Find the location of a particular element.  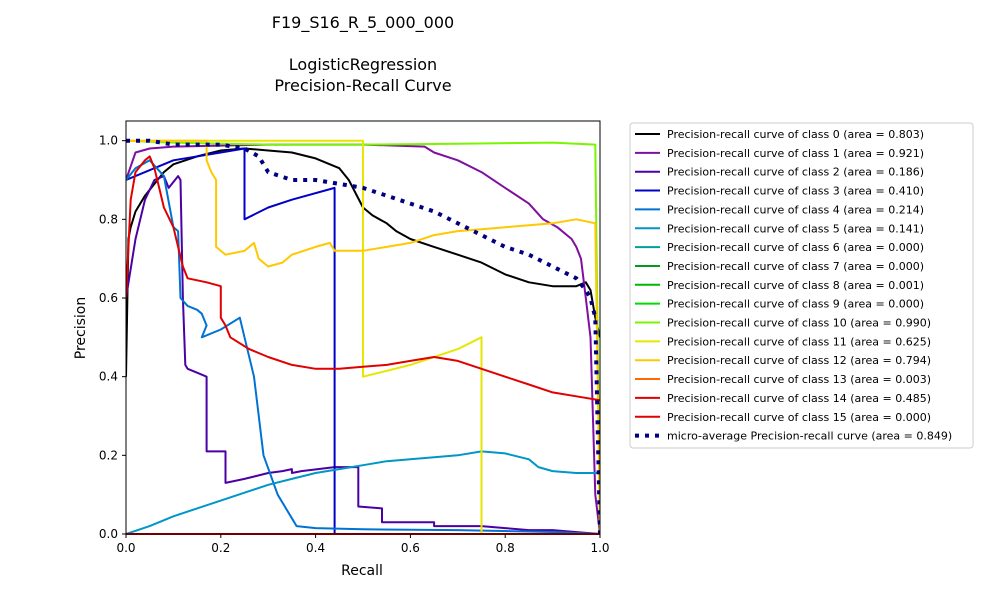

x-tick-label: 0.8 is located at coordinates (505, 548).